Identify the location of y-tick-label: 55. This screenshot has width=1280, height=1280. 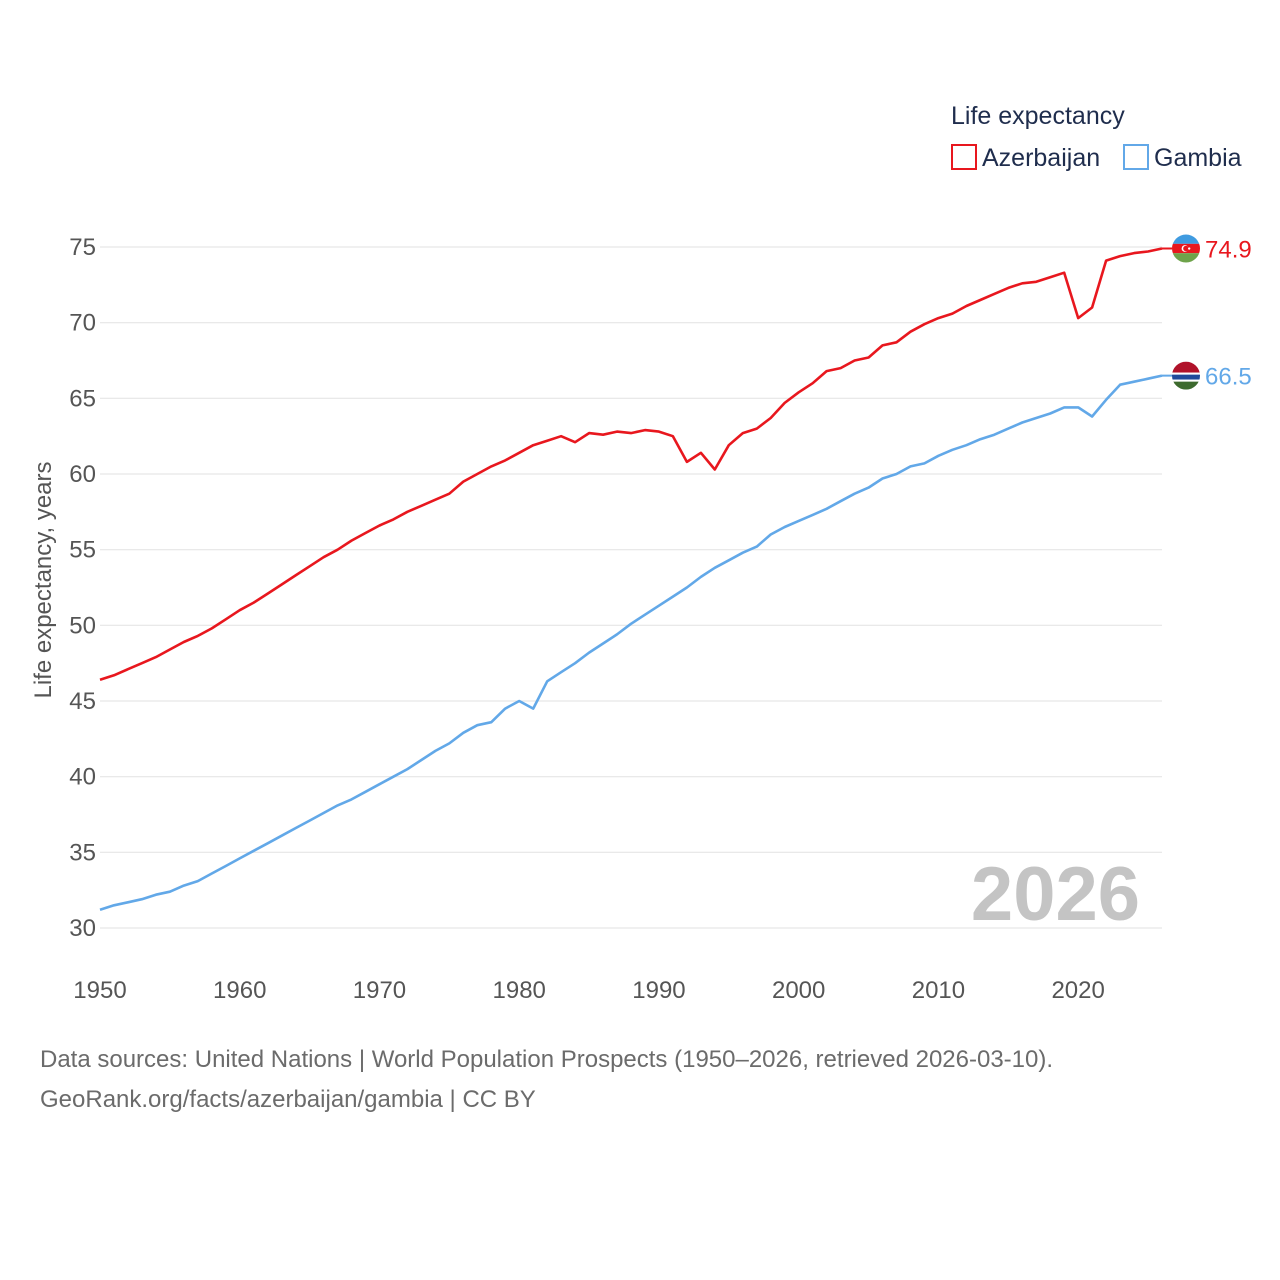
(82, 550).